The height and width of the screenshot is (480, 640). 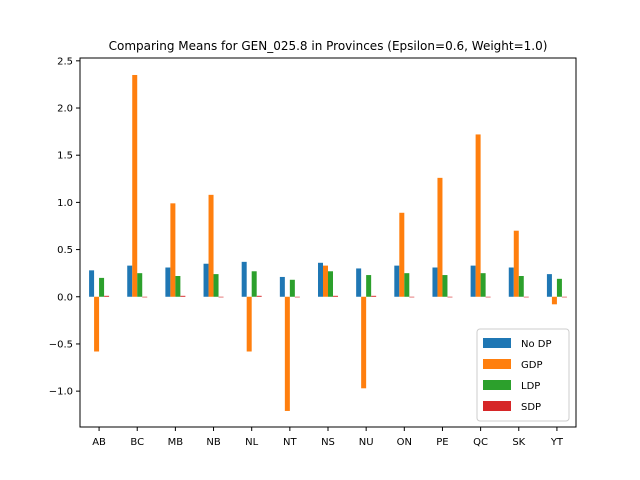 I want to click on bar-no-dp-nu, so click(x=359, y=282).